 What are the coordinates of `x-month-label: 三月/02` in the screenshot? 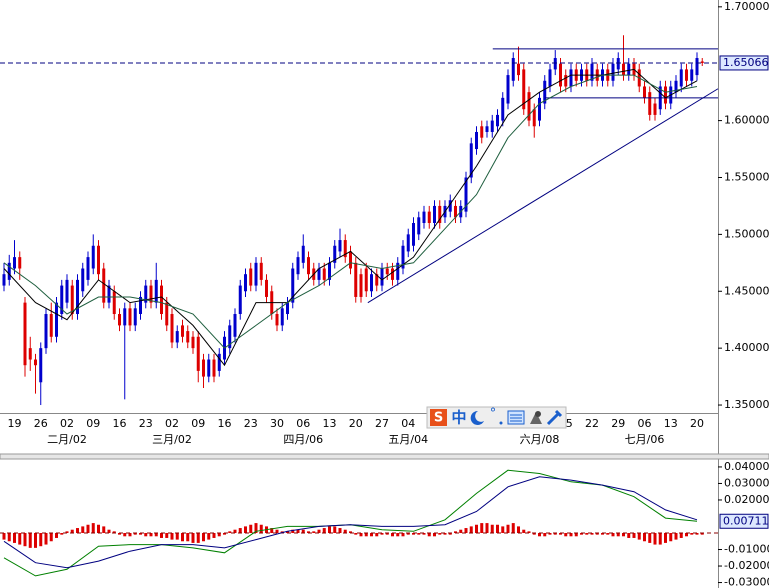 It's located at (172, 439).